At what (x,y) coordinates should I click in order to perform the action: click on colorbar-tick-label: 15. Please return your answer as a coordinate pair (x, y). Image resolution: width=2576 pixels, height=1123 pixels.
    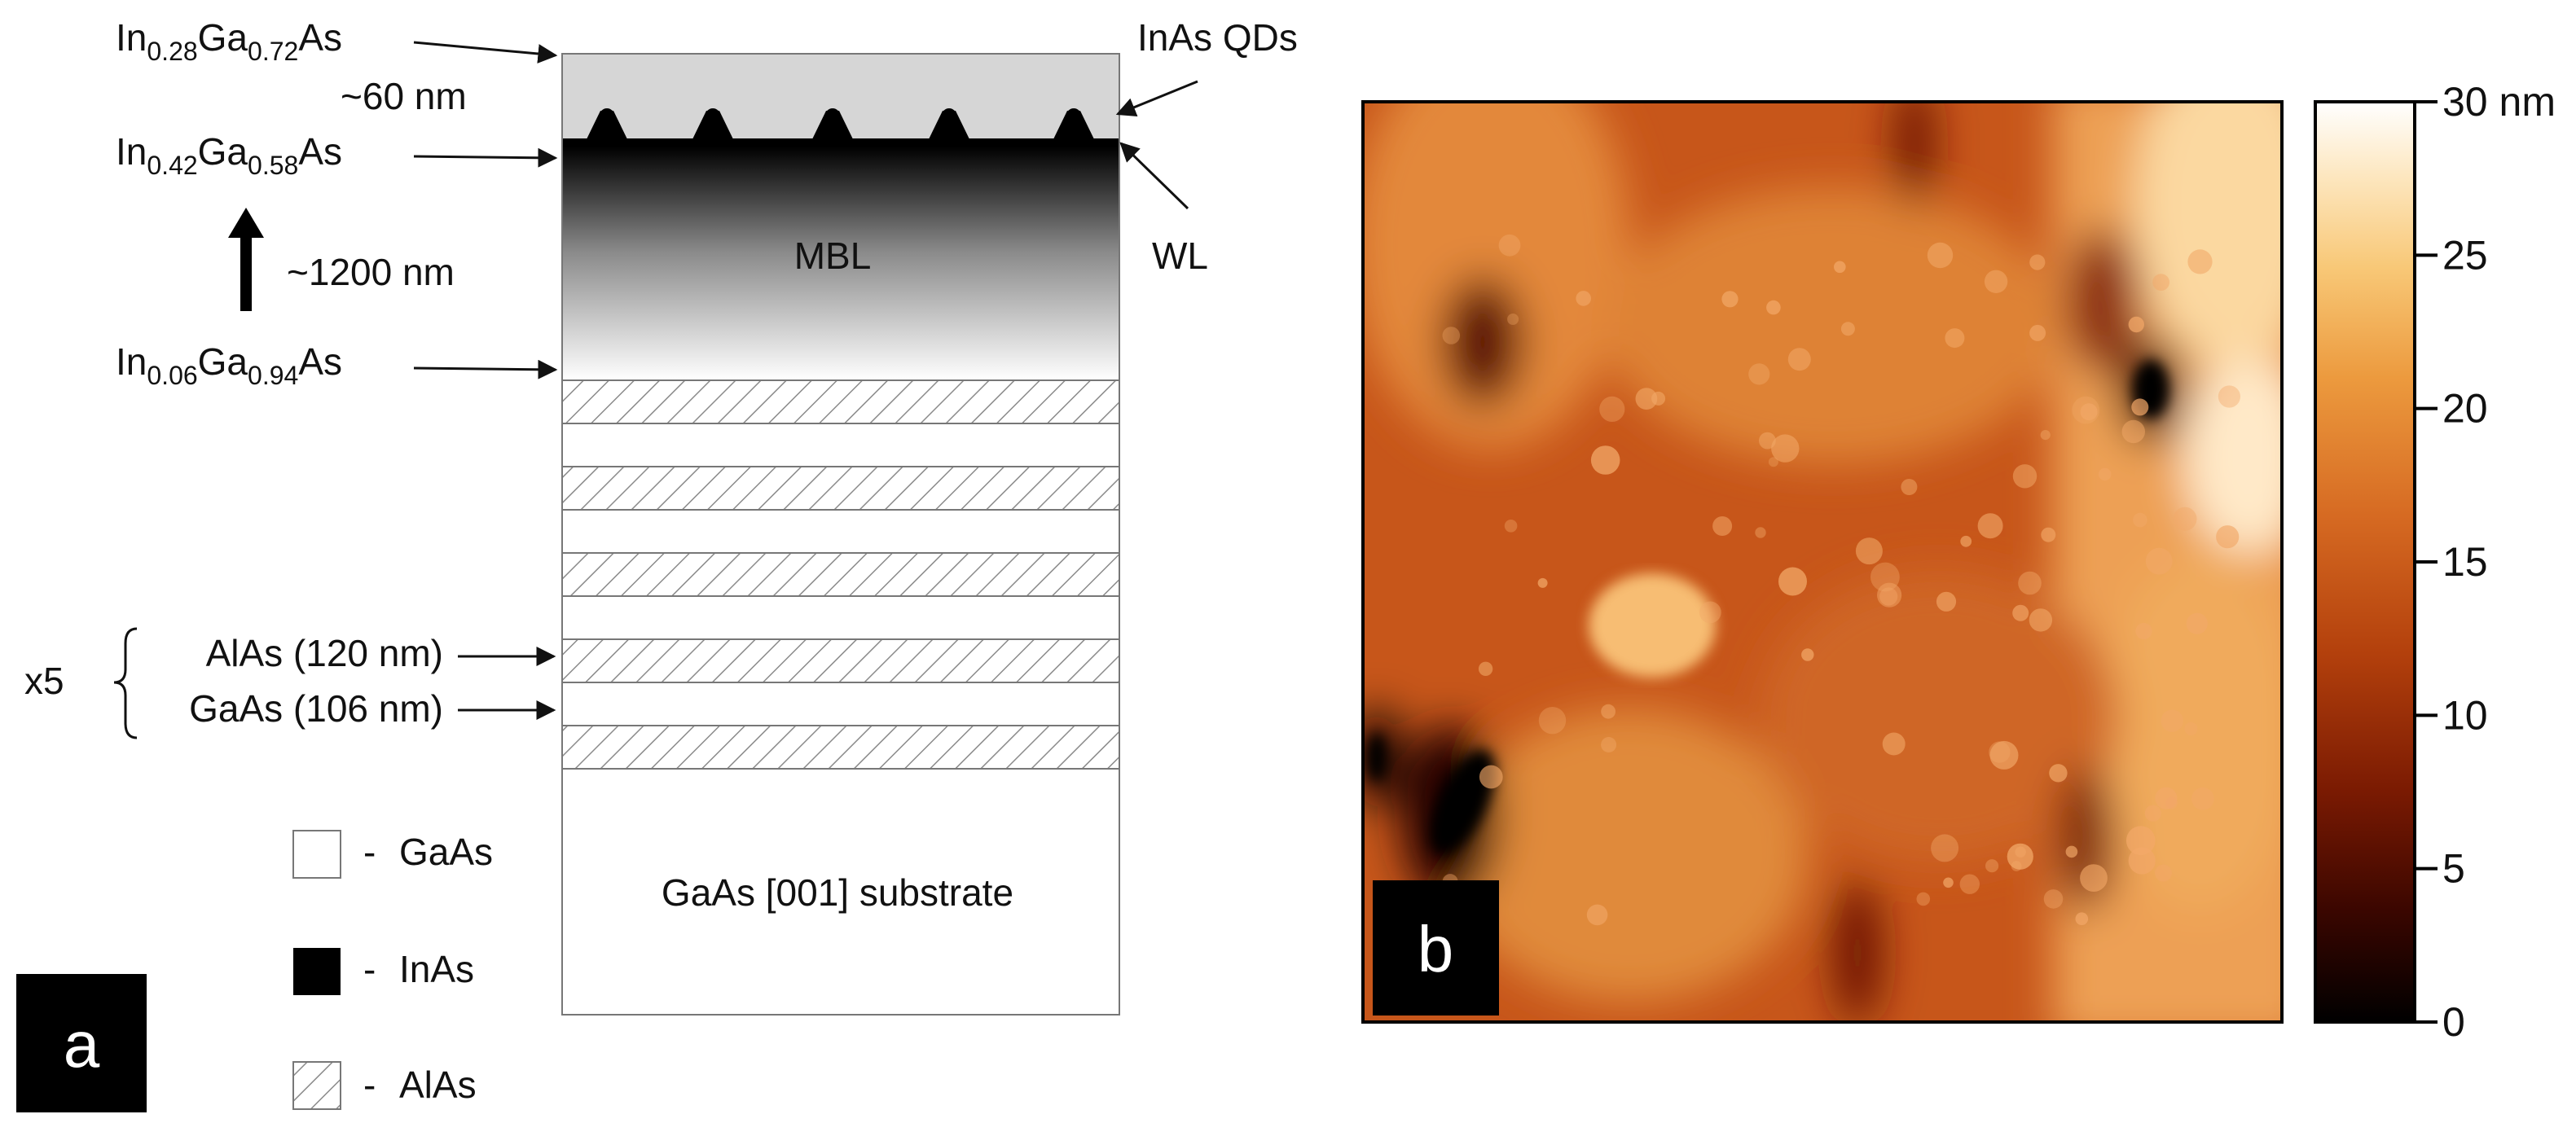
    Looking at the image, I should click on (2465, 562).